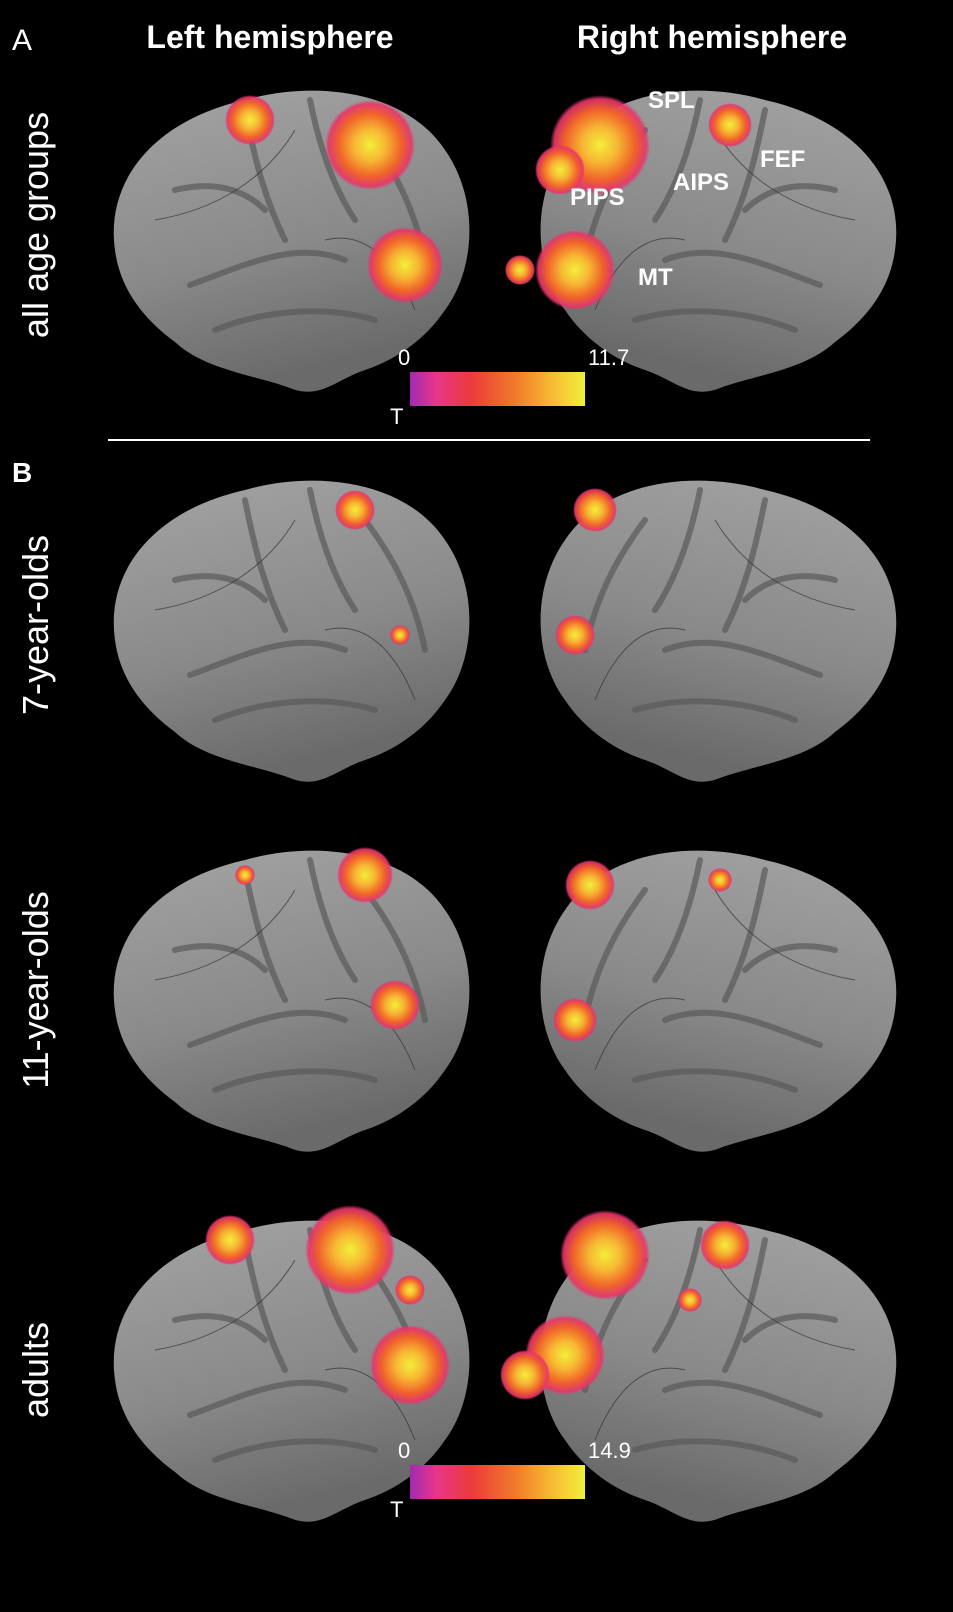 This screenshot has width=953, height=1612. What do you see at coordinates (701, 182) in the screenshot?
I see `region-label: AIPS` at bounding box center [701, 182].